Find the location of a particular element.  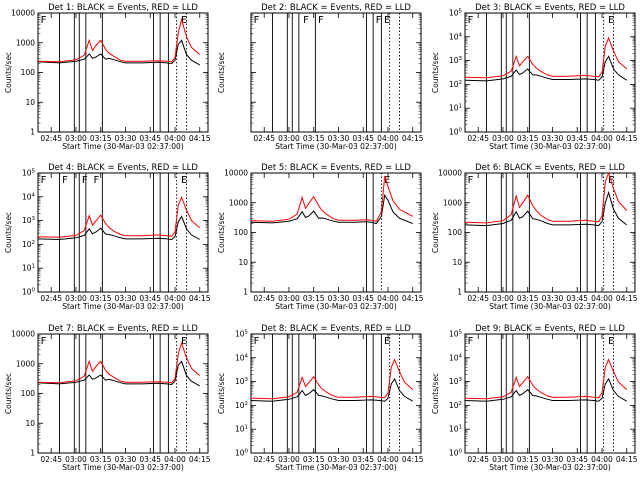

chart-title: Det 9: BLACK = Events, RED = LLD is located at coordinates (550, 329).